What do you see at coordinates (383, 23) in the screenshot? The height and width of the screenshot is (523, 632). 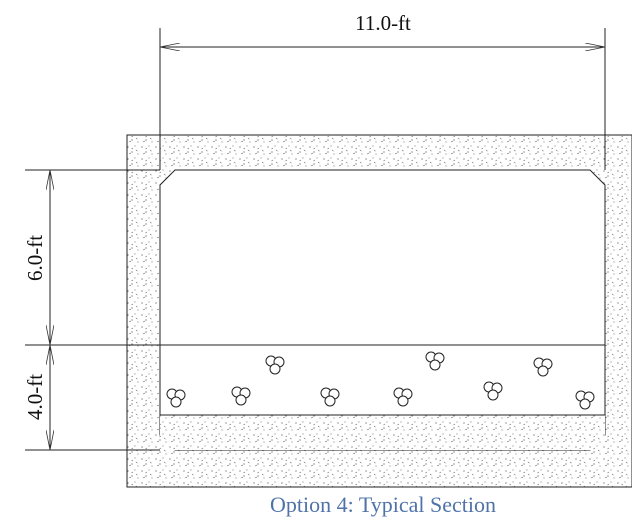 I see `width-label: 11.0-ft` at bounding box center [383, 23].